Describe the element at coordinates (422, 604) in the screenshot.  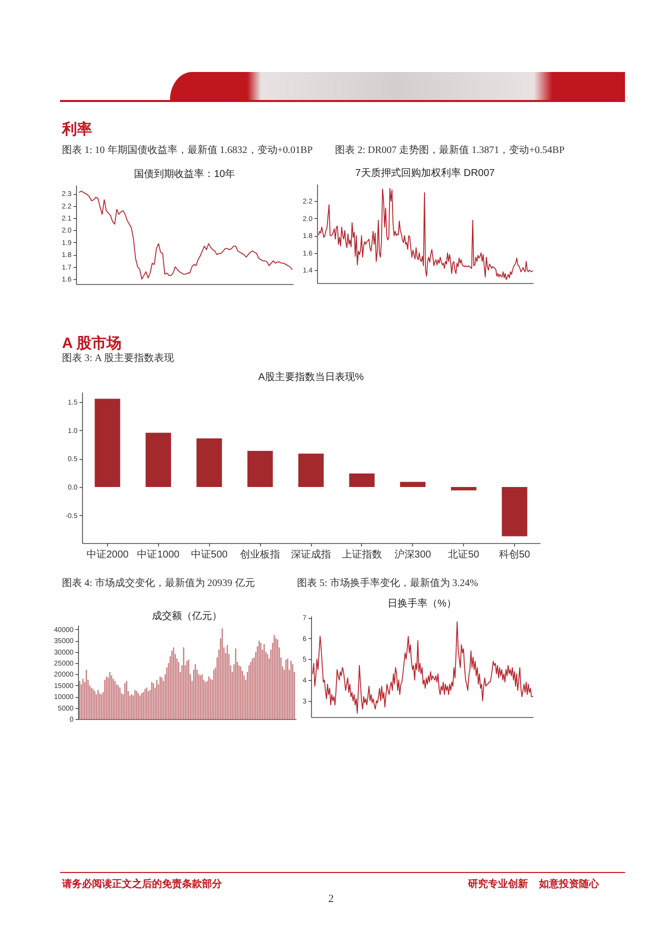
I see `chart-title: 日换手率（%）` at that location.